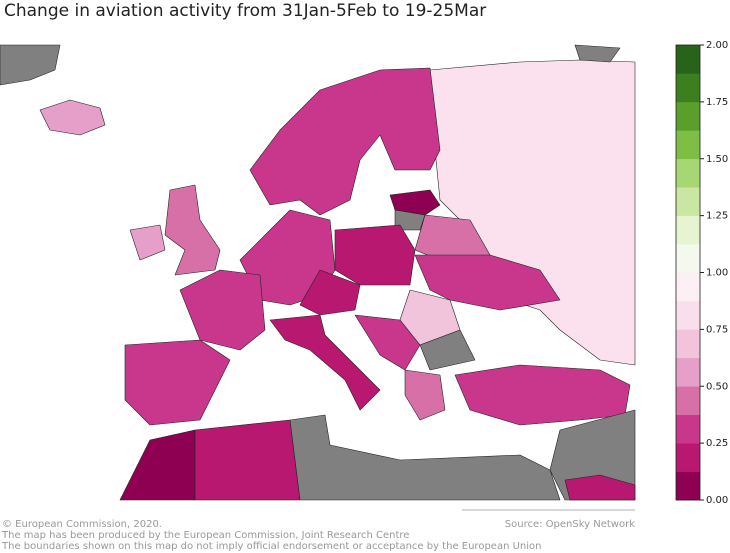 Image resolution: width=730 pixels, height=553 pixels. What do you see at coordinates (717, 45) in the screenshot?
I see `colorbar-tick-label: 2.00` at bounding box center [717, 45].